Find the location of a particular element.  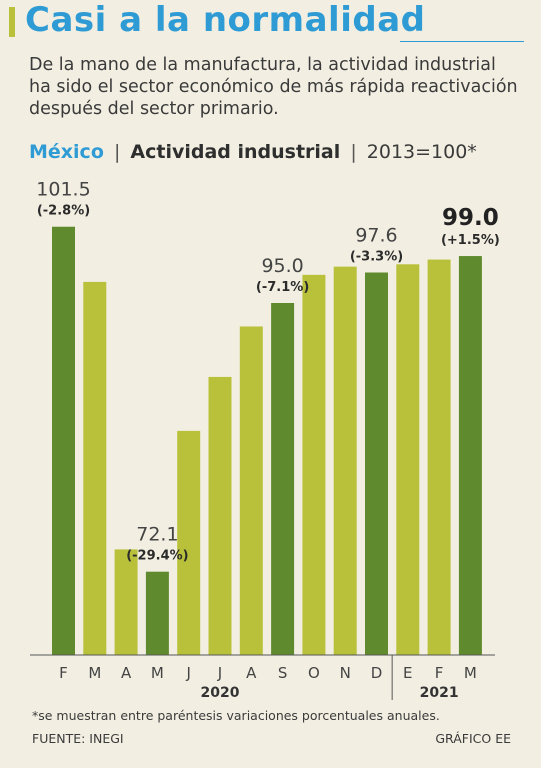

title-accent-bar is located at coordinates (12, 22).